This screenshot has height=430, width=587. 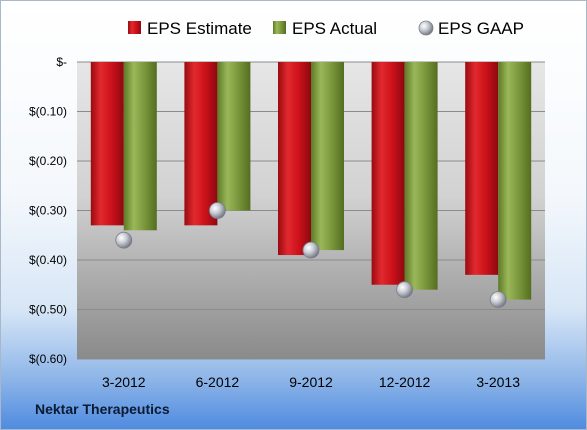 I want to click on y-tick-label: $(0.20), so click(x=48, y=161).